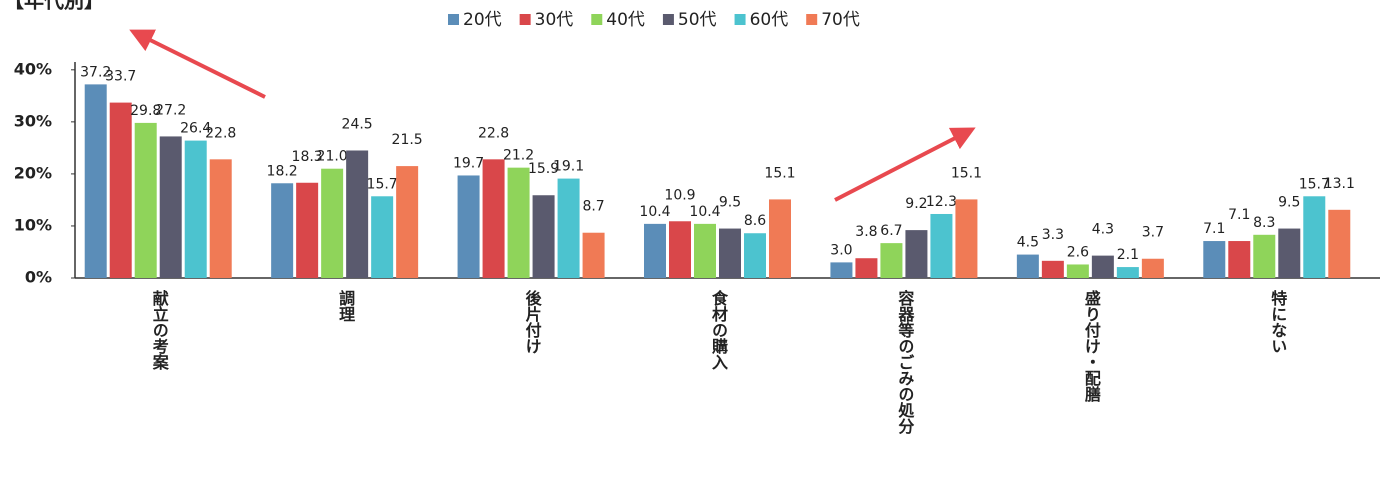  Describe the element at coordinates (1078, 252) in the screenshot. I see `data-label: 2.6` at that location.